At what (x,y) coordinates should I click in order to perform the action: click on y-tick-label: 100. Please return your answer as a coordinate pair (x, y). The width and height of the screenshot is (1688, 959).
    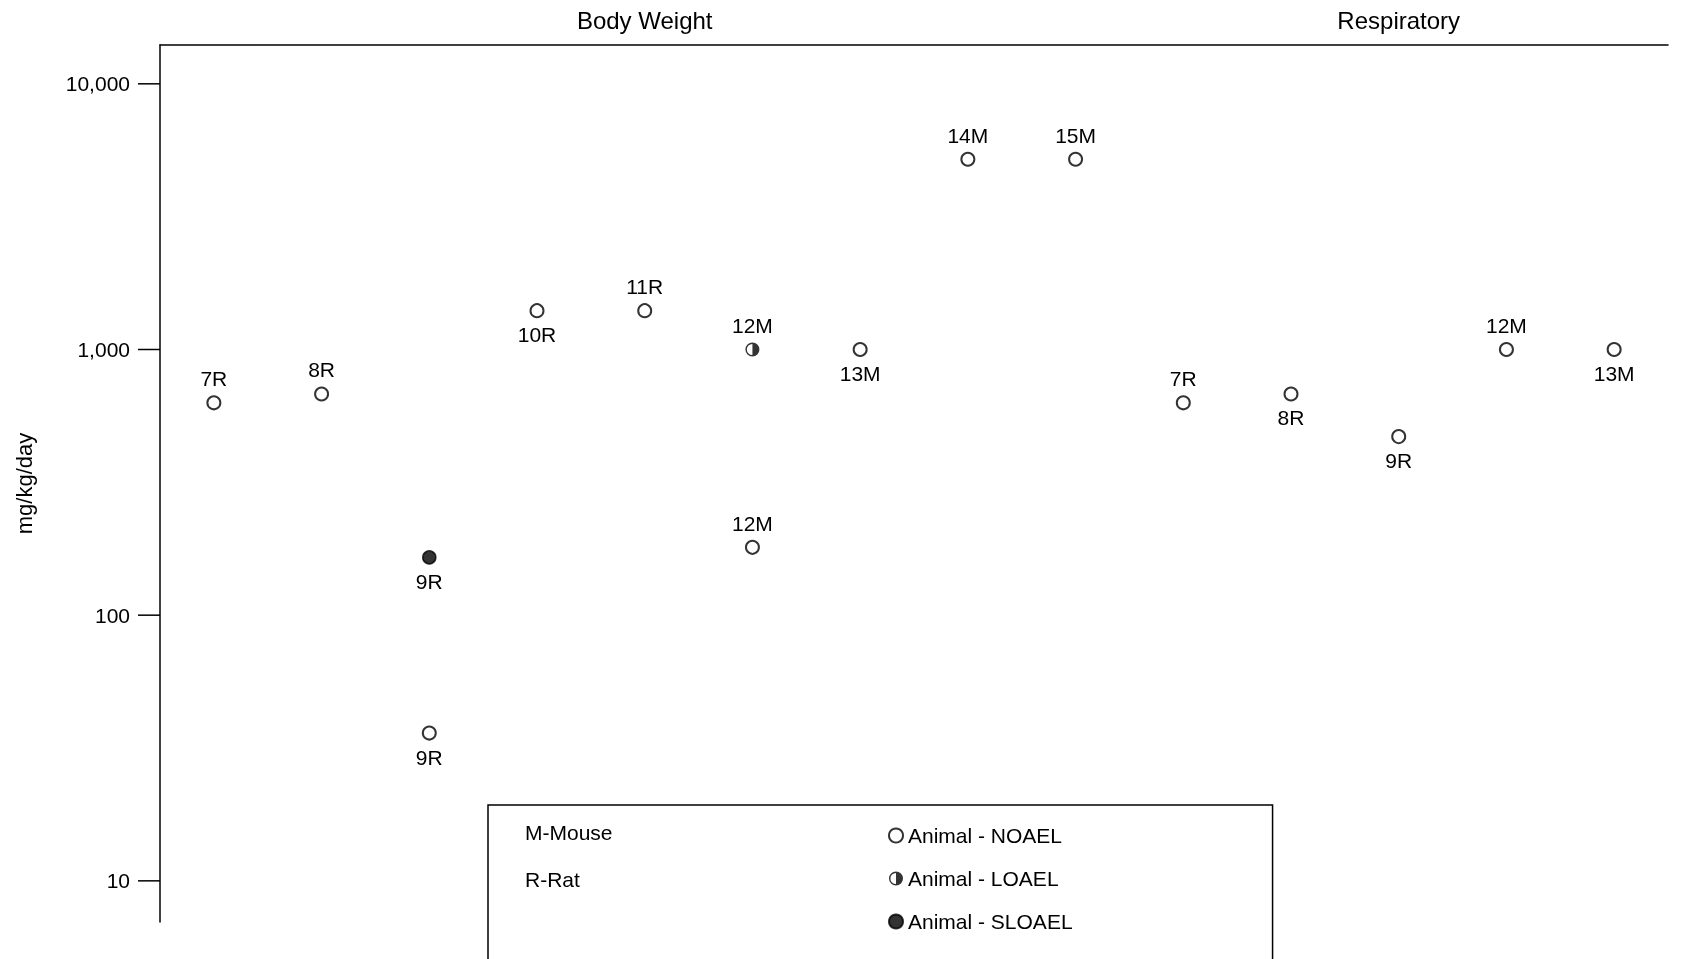
    Looking at the image, I should click on (112, 615).